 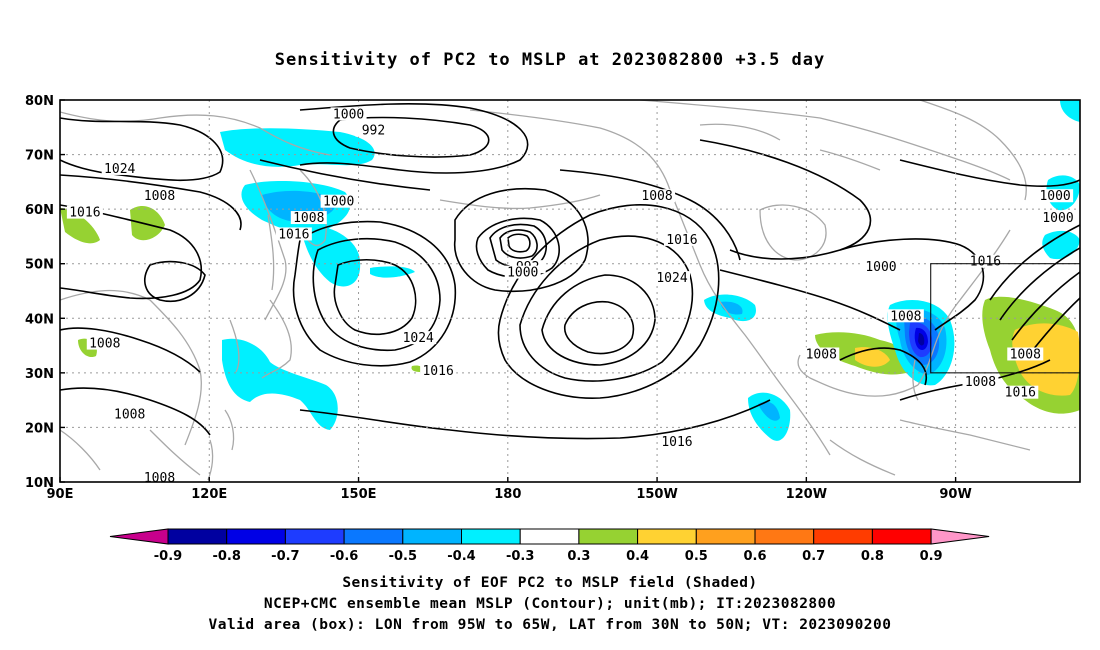 What do you see at coordinates (139, 536) in the screenshot?
I see `colorbar-low-arrow` at bounding box center [139, 536].